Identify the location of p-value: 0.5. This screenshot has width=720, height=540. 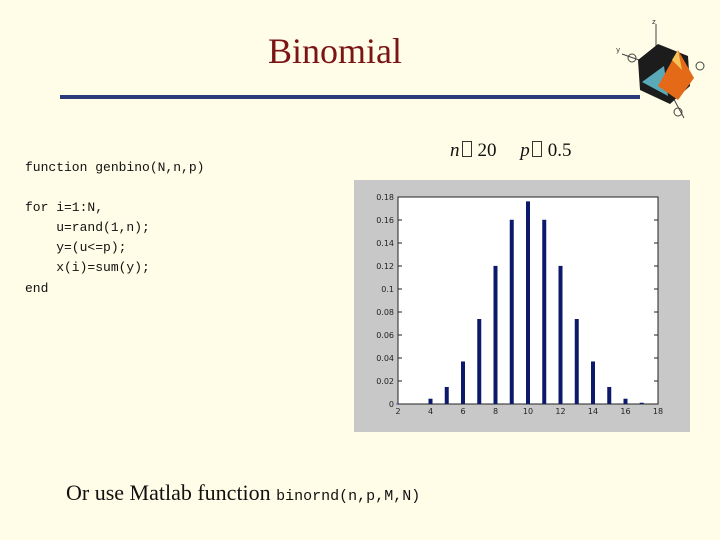
(559, 150).